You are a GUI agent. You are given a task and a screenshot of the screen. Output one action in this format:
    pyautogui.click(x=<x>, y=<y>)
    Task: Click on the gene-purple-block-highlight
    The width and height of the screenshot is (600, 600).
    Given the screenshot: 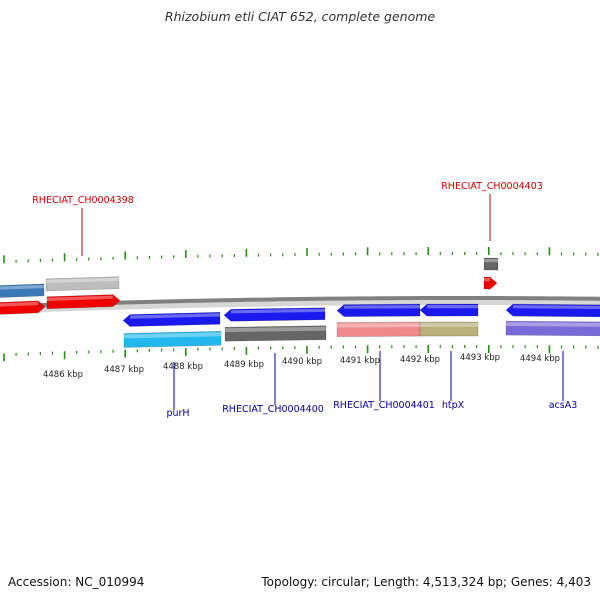 What is the action you would take?
    pyautogui.click(x=553, y=324)
    